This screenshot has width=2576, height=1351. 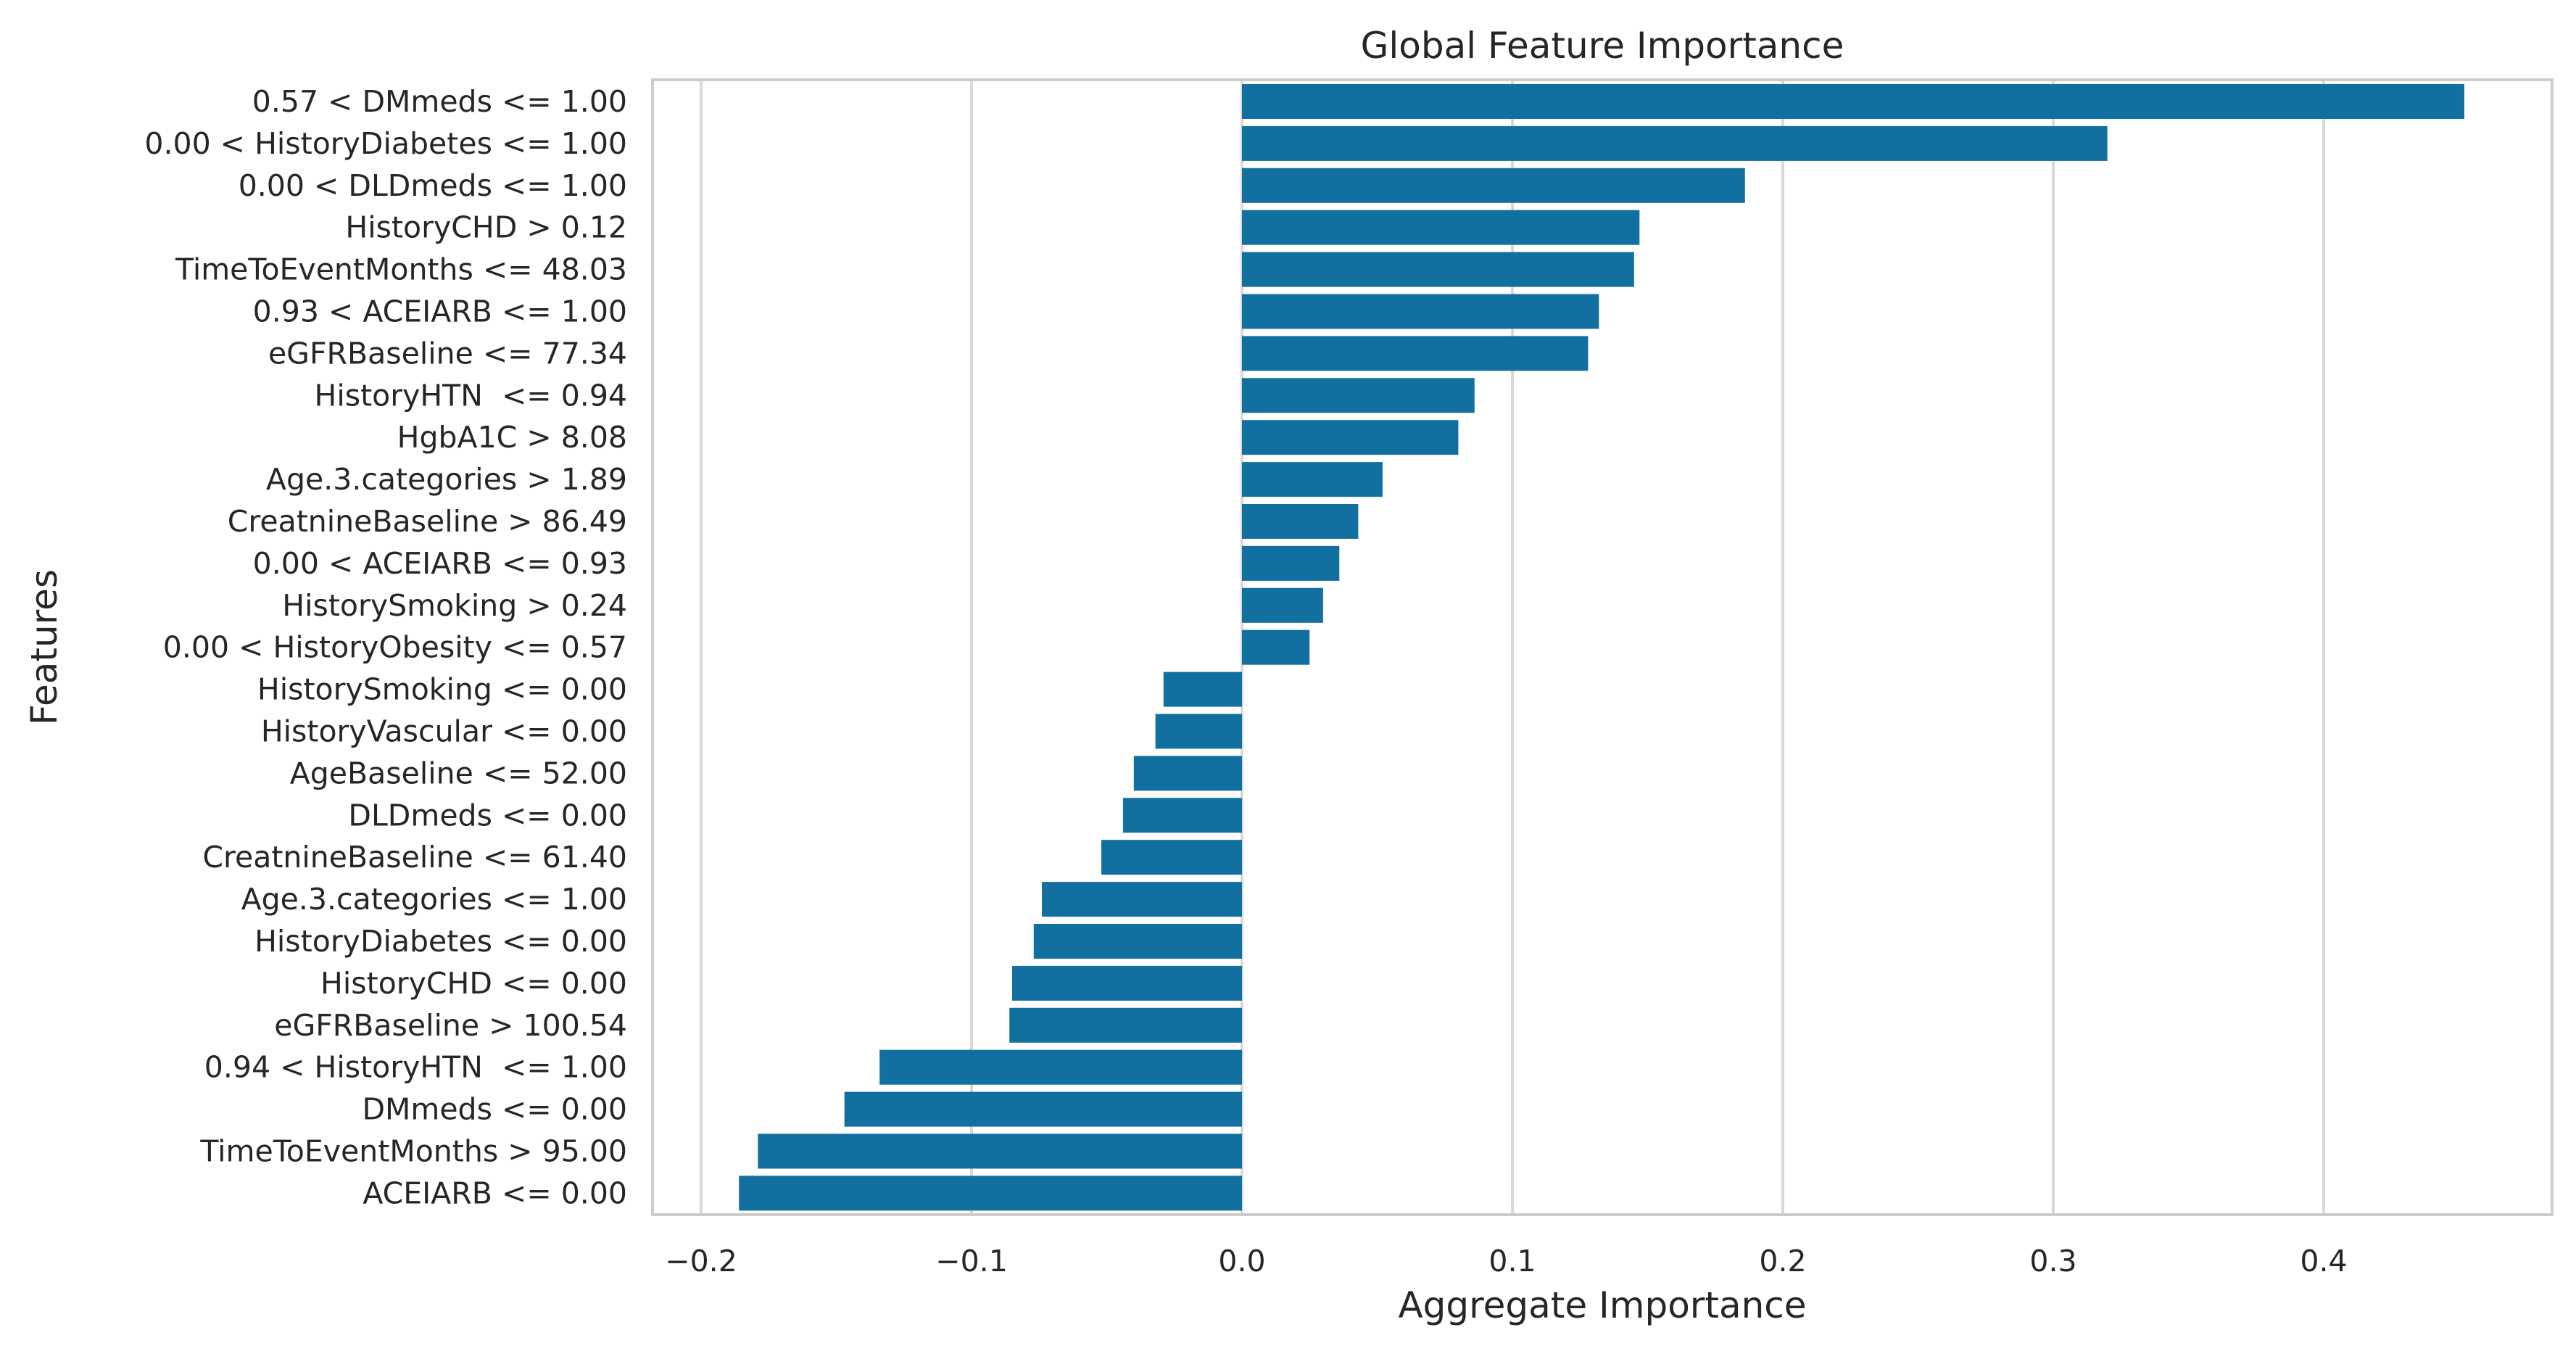 I want to click on x-tick-labels: −0.2 −0.1 0.0 0.1 0.2 0.3 0.4, so click(x=1506, y=1261).